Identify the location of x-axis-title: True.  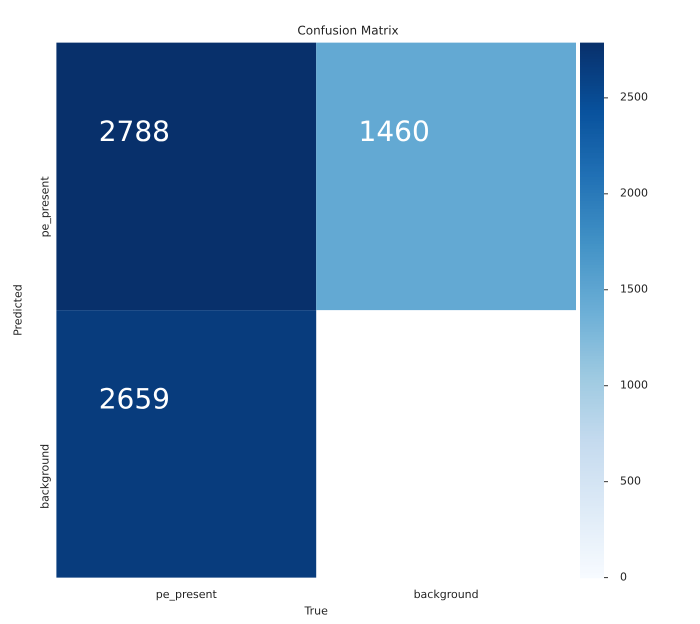
(316, 611).